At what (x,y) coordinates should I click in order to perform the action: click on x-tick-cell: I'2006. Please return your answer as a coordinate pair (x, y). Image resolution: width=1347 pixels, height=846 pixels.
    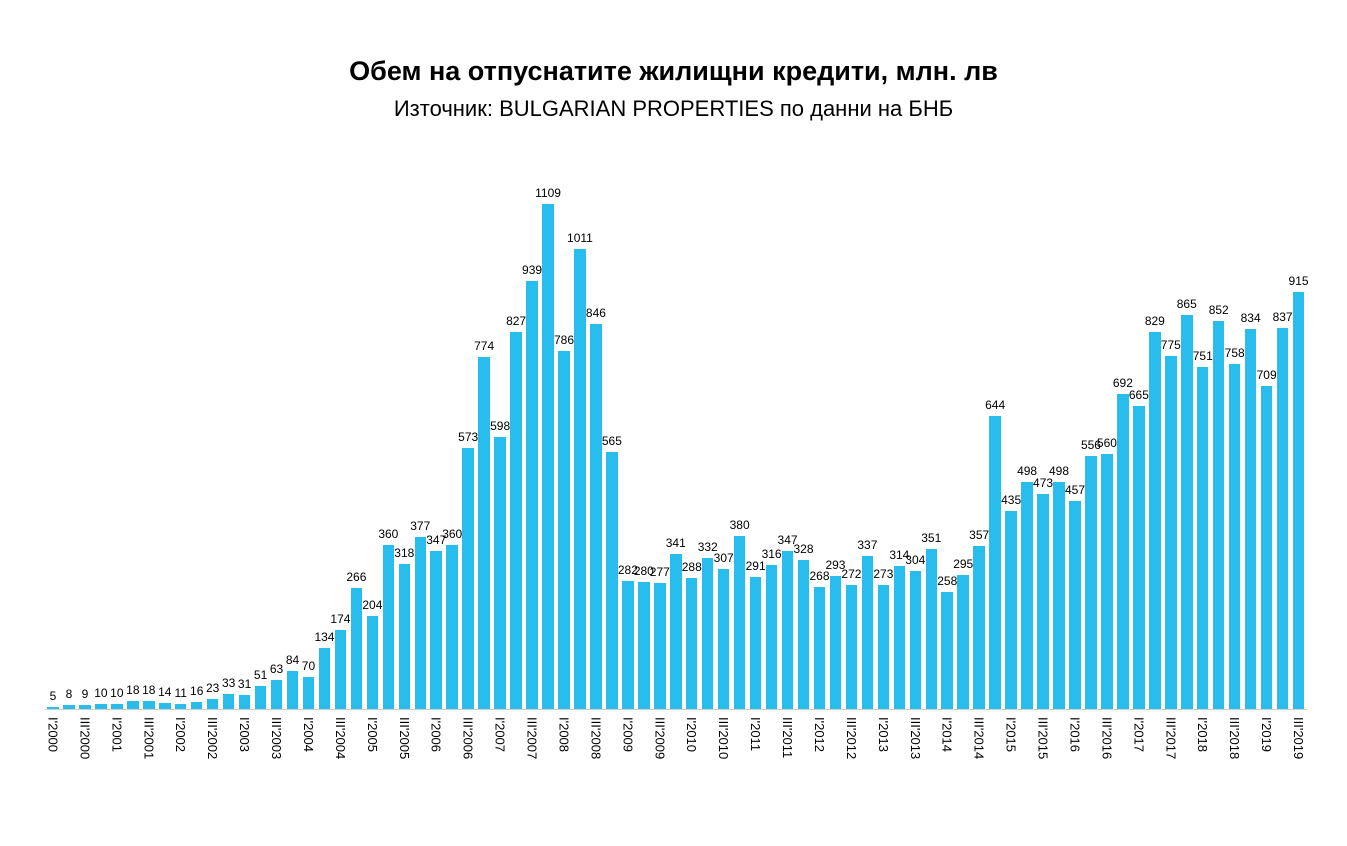
    Looking at the image, I should click on (436, 766).